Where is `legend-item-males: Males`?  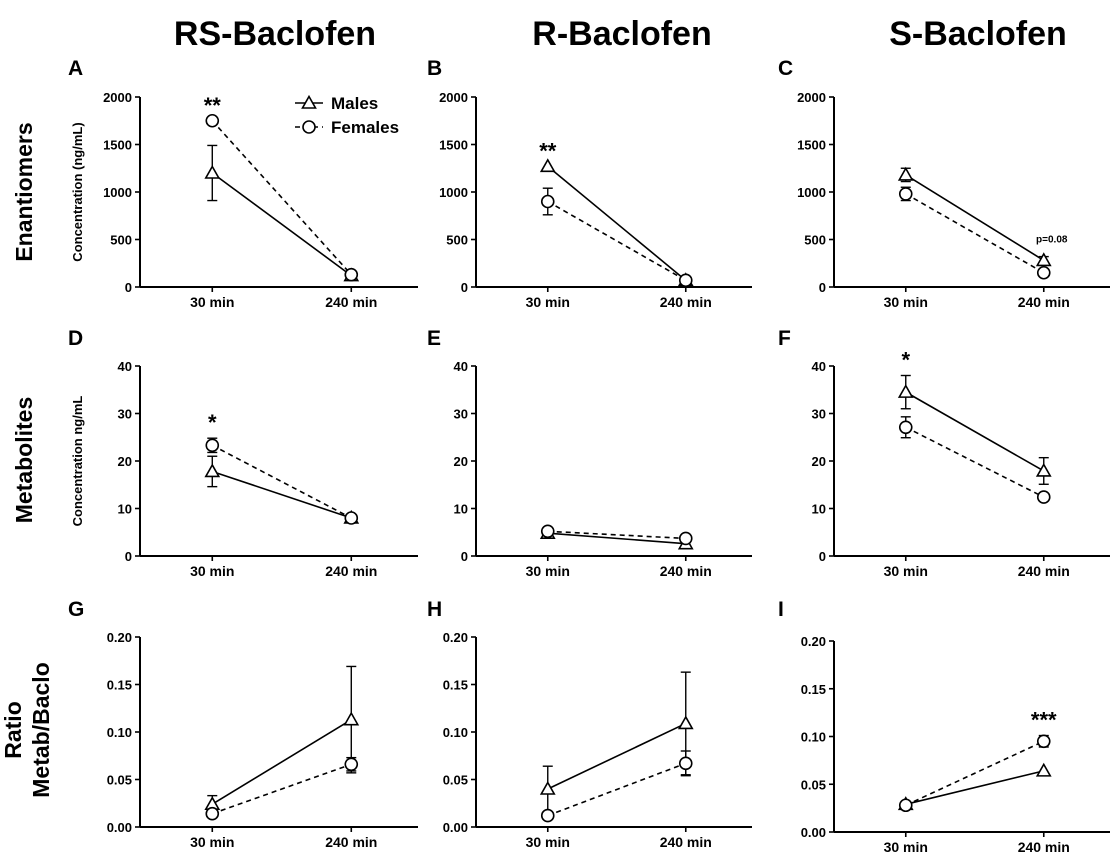
legend-item-males: Males is located at coordinates (336, 103).